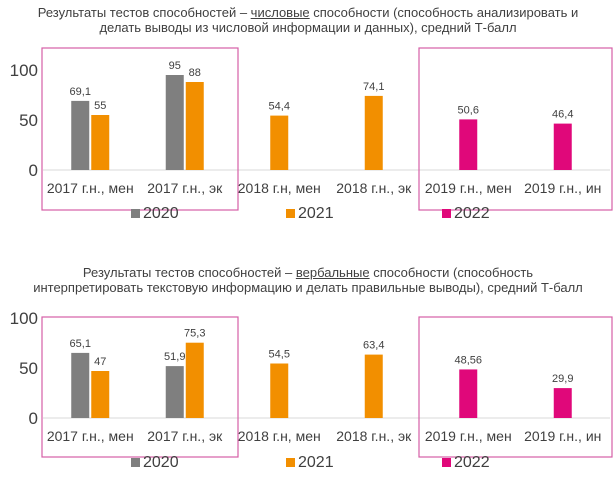  I want to click on verbal-category-label: 2018 г.н, мен, so click(279, 436).